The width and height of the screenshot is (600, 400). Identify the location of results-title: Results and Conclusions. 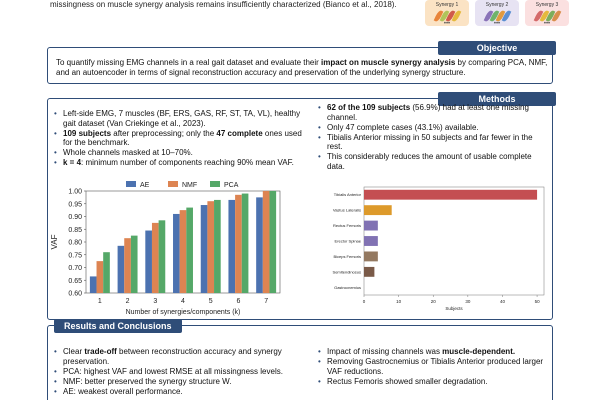
(118, 326).